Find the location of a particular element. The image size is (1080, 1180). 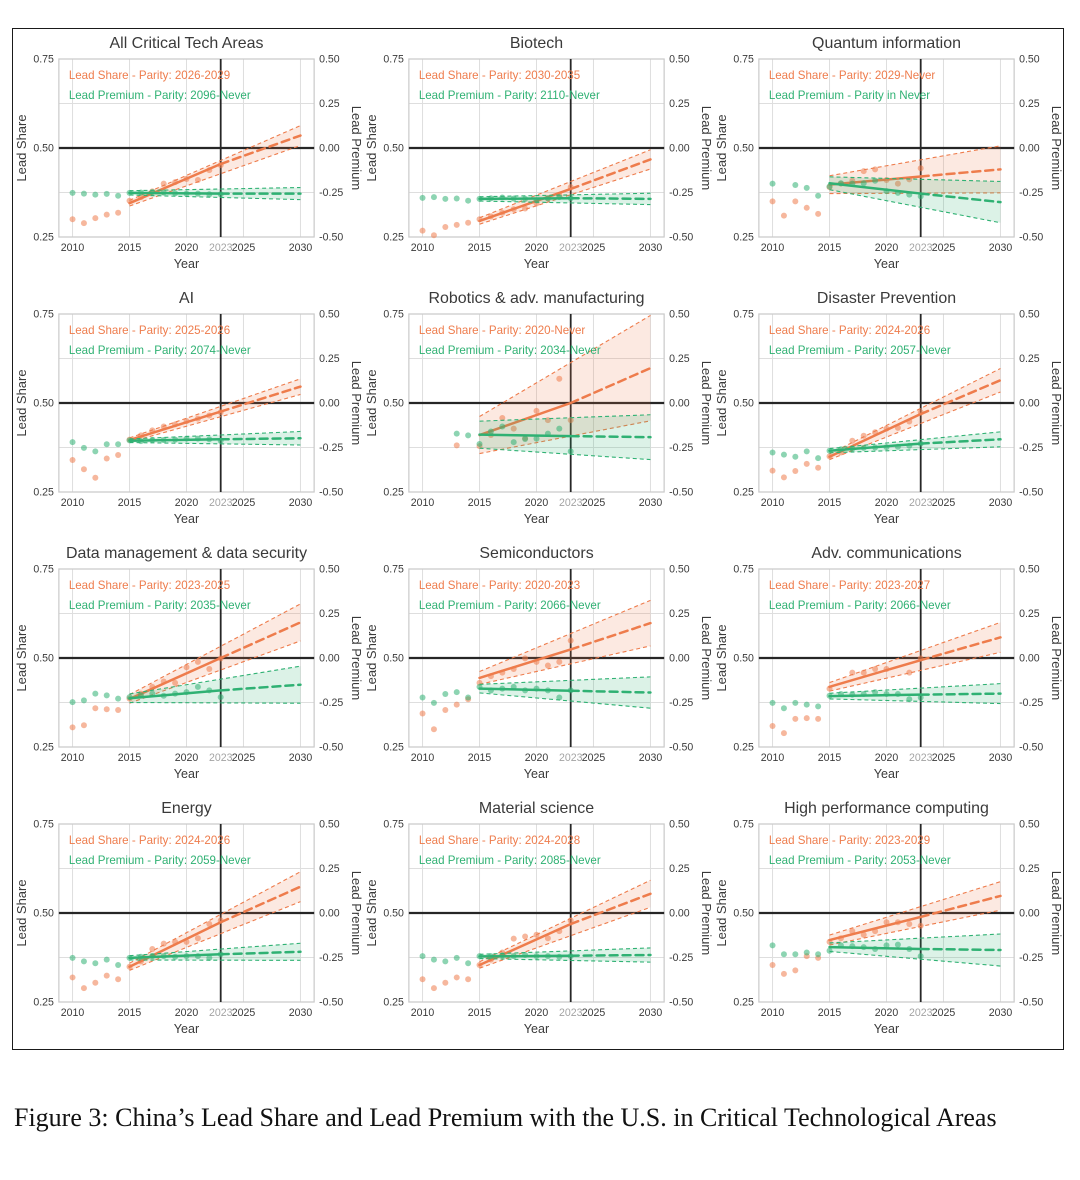

subplot-title: Material science is located at coordinates (536, 808).